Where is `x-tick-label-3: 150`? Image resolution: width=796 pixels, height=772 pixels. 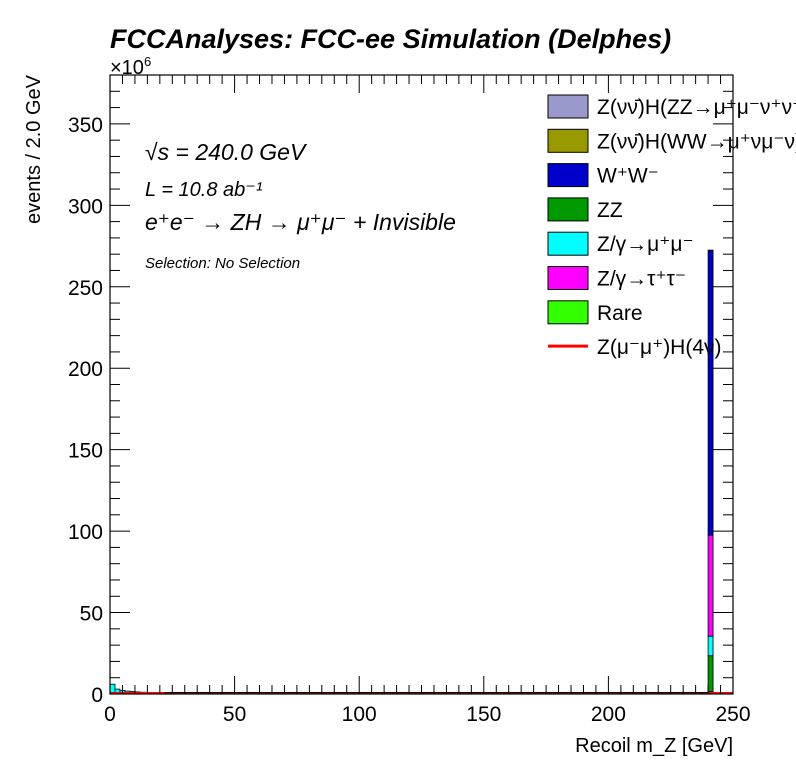
x-tick-label-3: 150 is located at coordinates (483, 714).